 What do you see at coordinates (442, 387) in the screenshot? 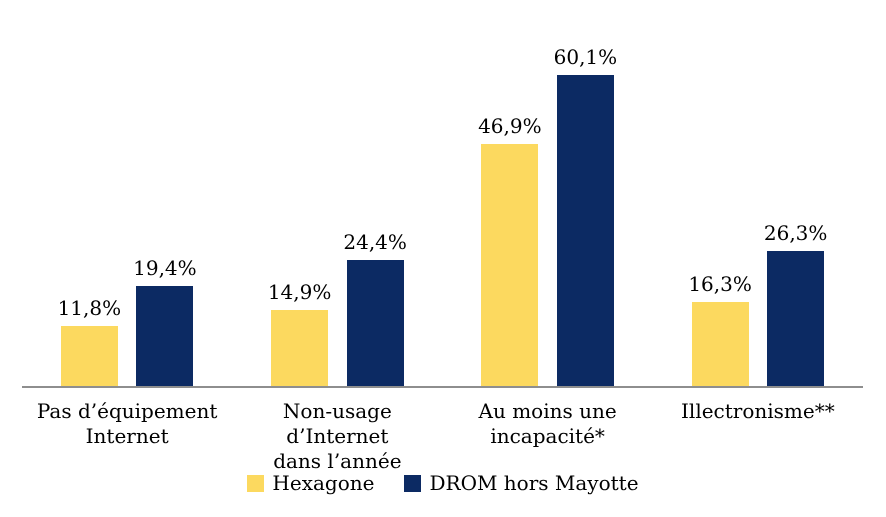
I see `x-axis-line` at bounding box center [442, 387].